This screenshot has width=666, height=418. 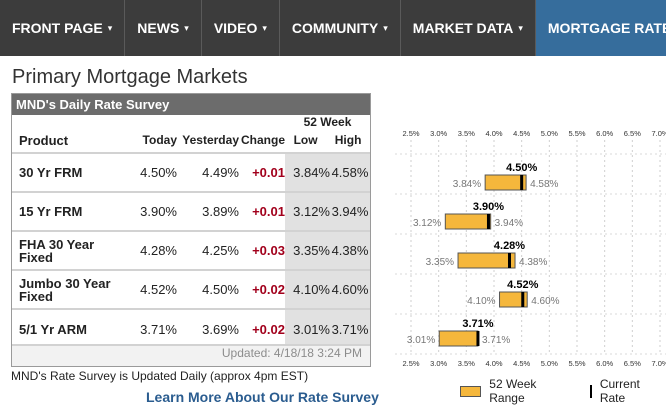 I want to click on axis-tick-bottom: 4.5%, so click(x=521, y=363).